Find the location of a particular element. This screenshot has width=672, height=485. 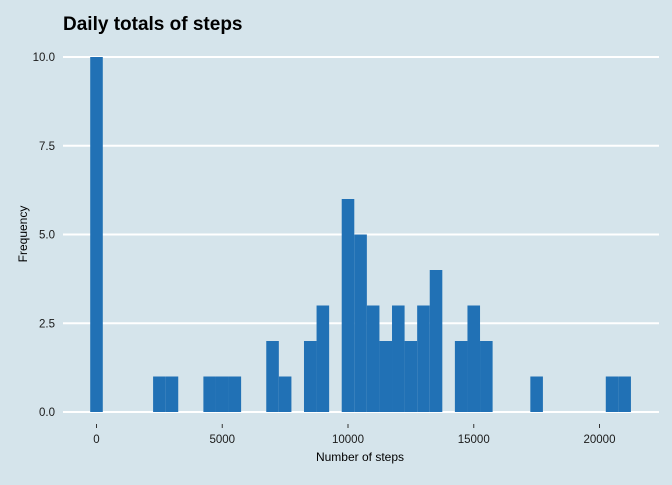

y-tick-label: 7.5 is located at coordinates (47, 147).